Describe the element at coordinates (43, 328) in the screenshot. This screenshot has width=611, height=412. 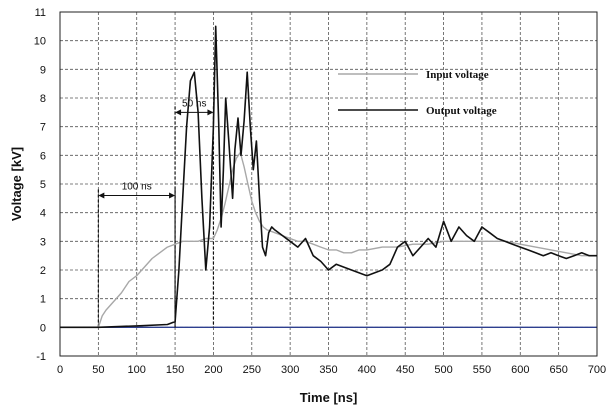
I see `y-tick-label: 0` at that location.